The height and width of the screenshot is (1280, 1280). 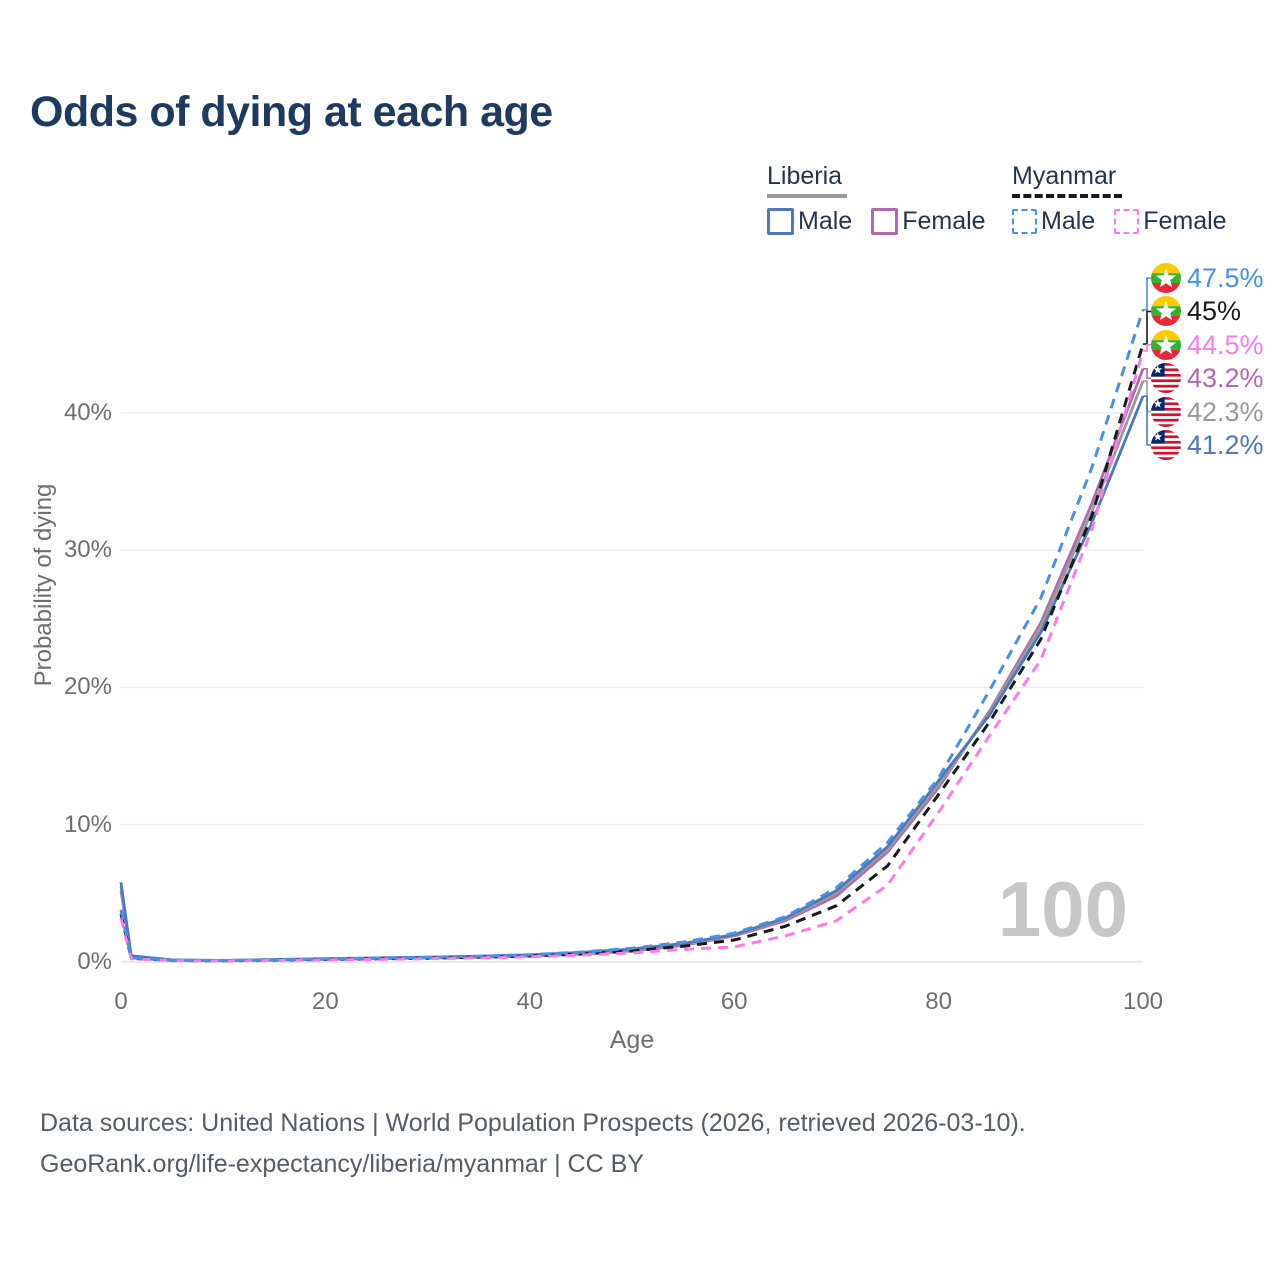 I want to click on legend-item-myanmar-female: Female, so click(x=1170, y=221).